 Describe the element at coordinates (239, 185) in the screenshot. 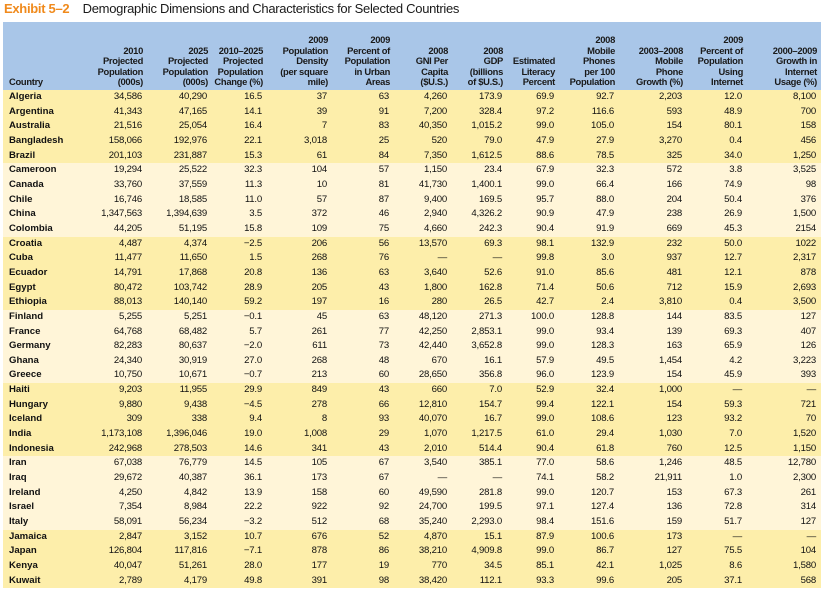

I see `cell-population-change: 11.3` at that location.